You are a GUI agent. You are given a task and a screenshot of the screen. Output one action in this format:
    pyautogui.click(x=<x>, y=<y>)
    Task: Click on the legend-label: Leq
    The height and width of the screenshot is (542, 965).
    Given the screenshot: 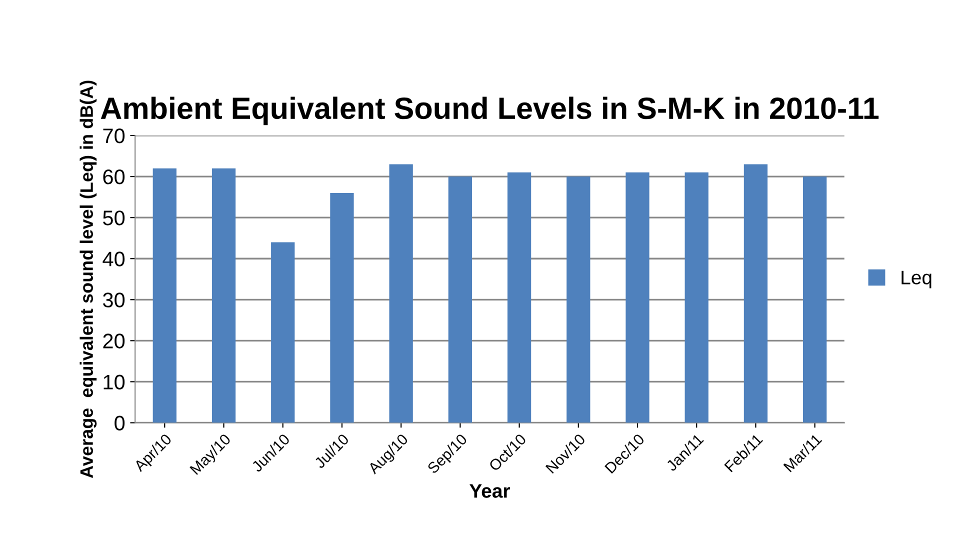 What is the action you would take?
    pyautogui.click(x=917, y=279)
    